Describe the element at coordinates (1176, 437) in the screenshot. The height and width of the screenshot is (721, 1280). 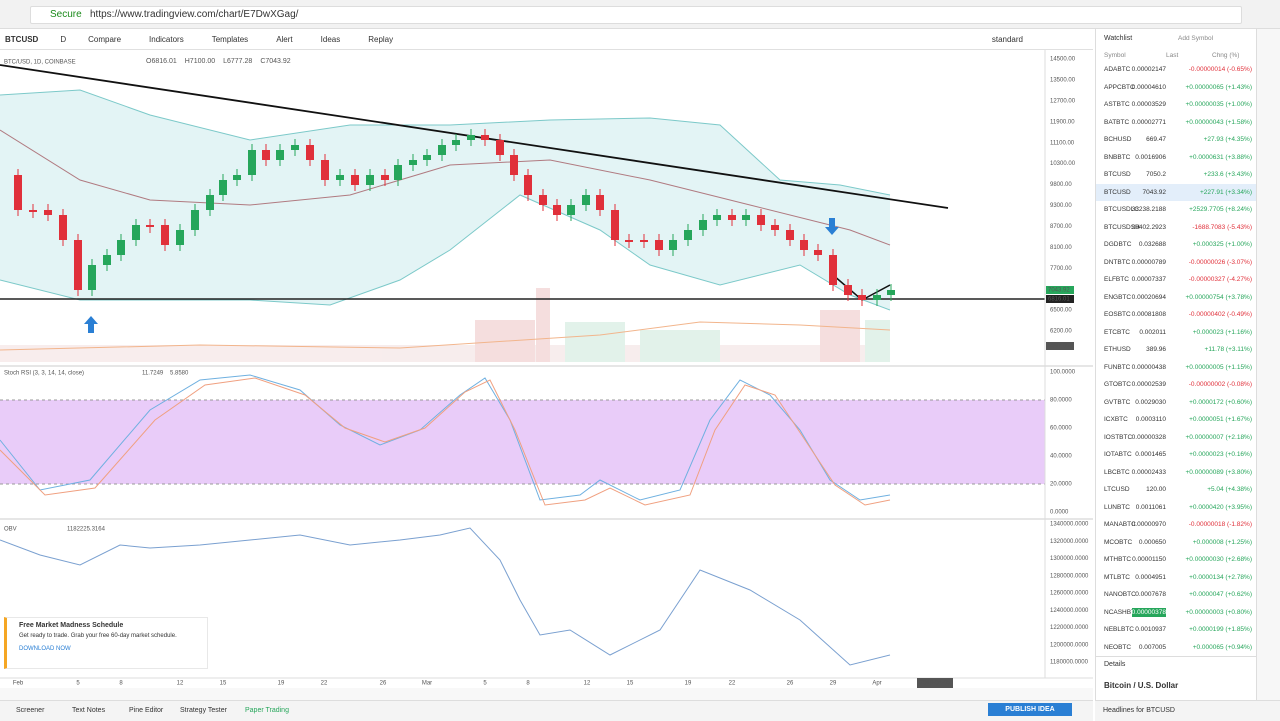
I see `watchlist-row: IOSTBTC 0.00000328 +0.00000007 (+2.18%)` at that location.